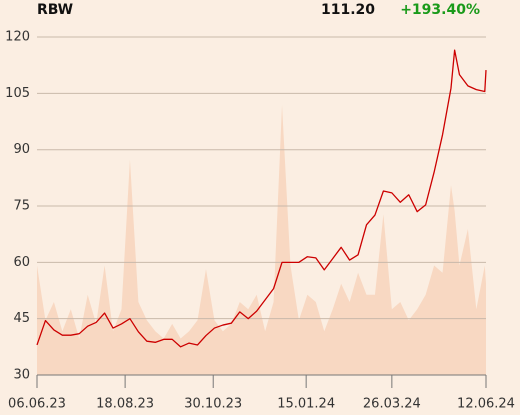  What do you see at coordinates (17, 37) in the screenshot?
I see `y-tick-label: 120` at bounding box center [17, 37].